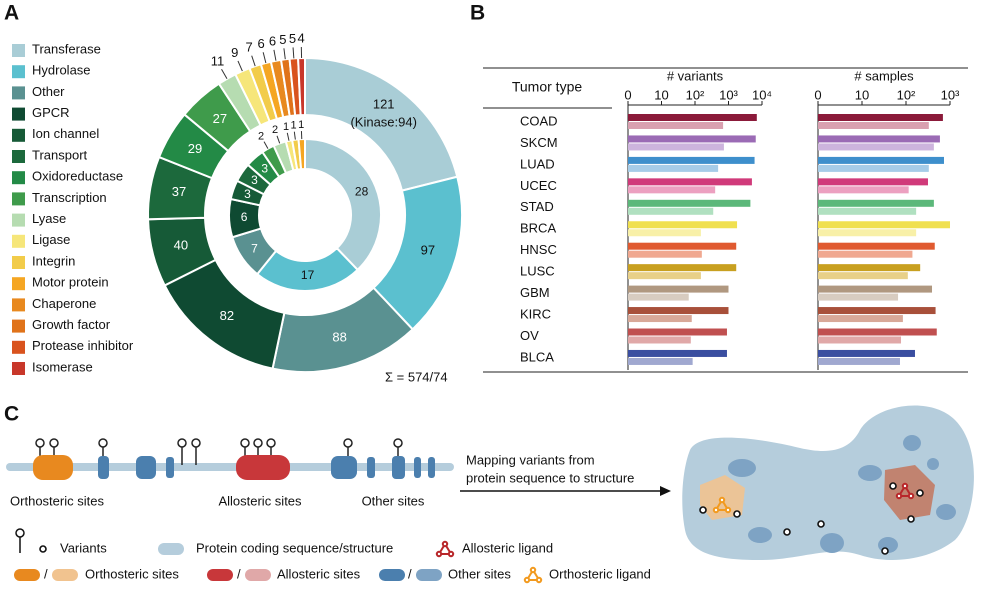 This screenshot has height=595, width=999. I want to click on structure-variants, so click(811, 518).